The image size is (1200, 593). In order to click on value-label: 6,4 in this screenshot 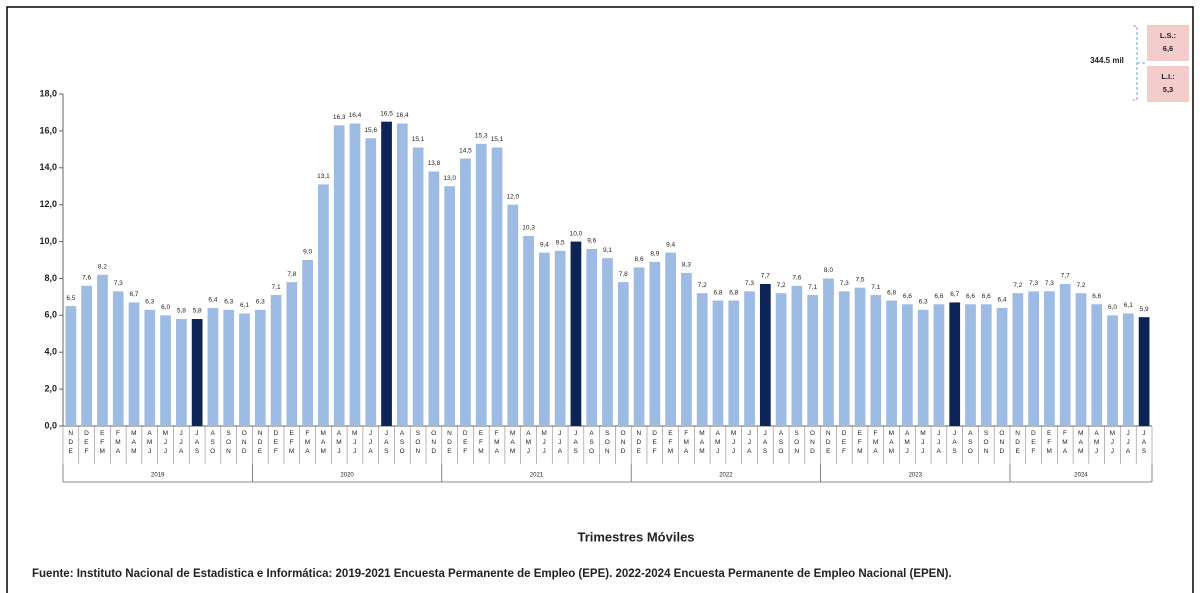, I will do `click(212, 300)`.